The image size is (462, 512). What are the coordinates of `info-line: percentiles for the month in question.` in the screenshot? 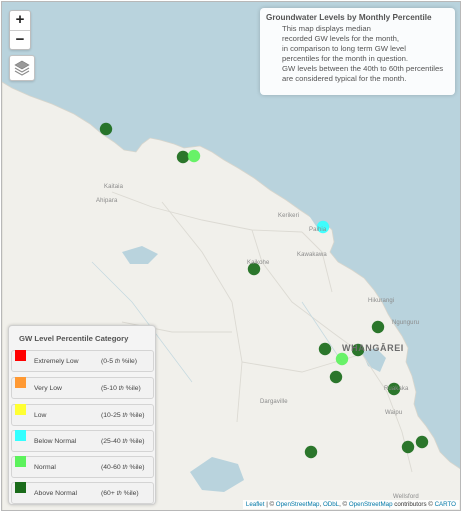 It's located at (345, 58).